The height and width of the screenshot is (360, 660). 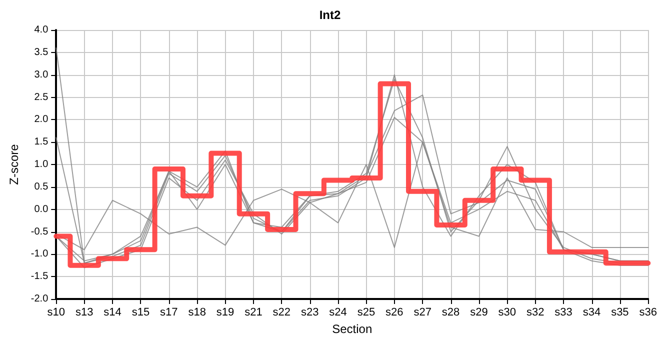 I want to click on y-tick-label: 0.0, so click(x=41, y=209).